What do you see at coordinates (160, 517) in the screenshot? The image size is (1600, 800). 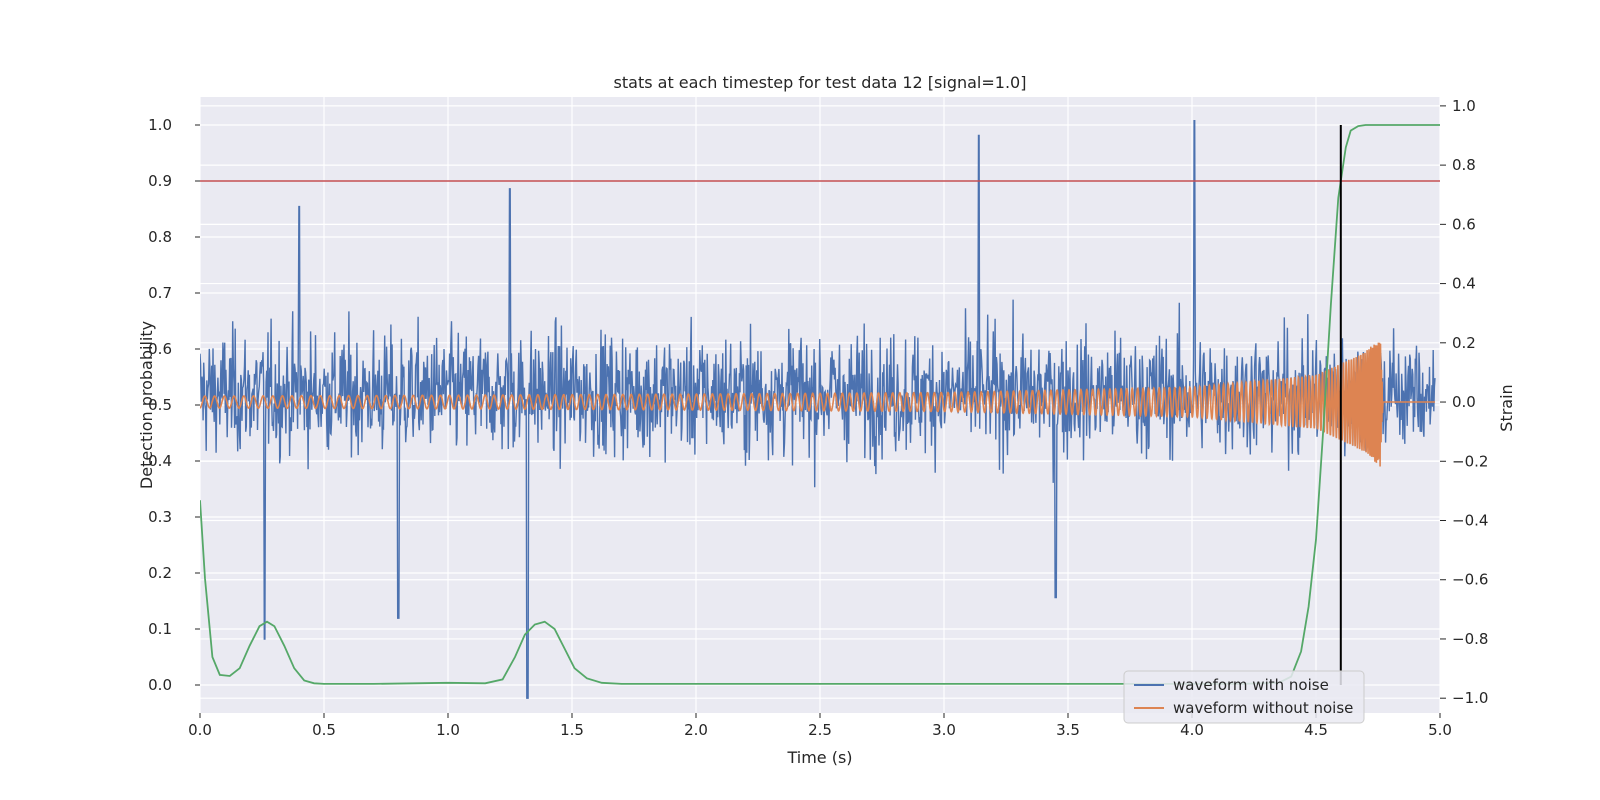 I see `y-tick-label: 0.3` at bounding box center [160, 517].